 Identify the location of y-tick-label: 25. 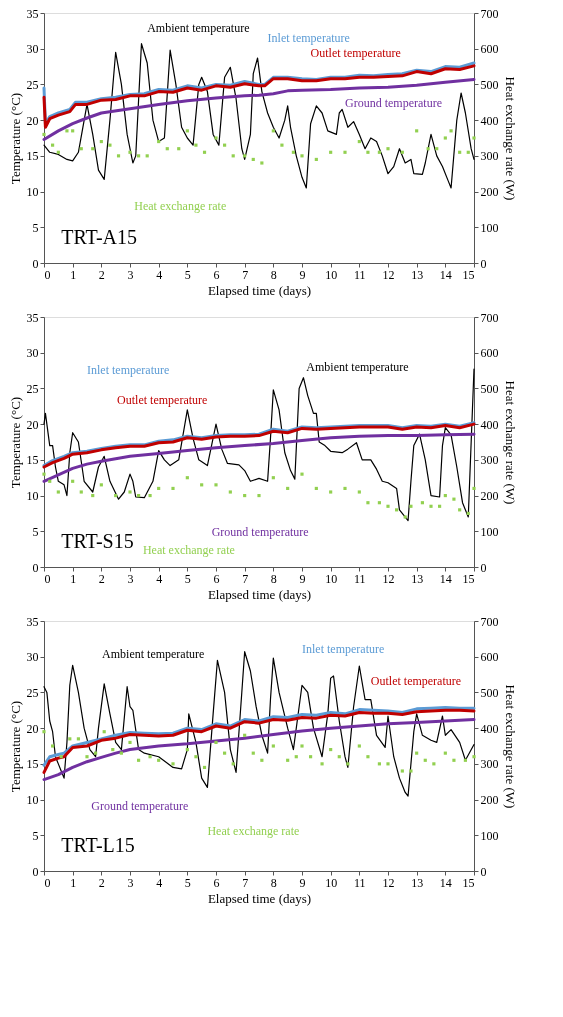
(32, 692).